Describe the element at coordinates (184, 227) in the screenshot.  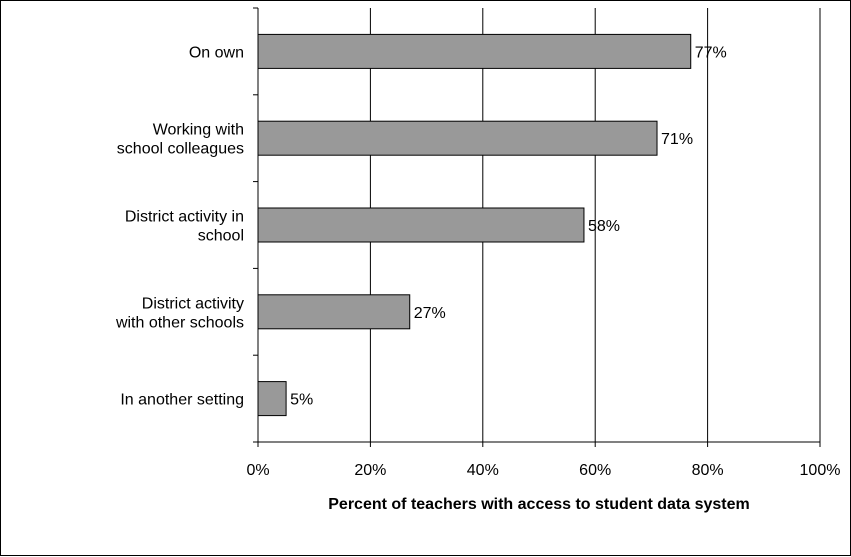
I see `category-label: District activity in school` at that location.